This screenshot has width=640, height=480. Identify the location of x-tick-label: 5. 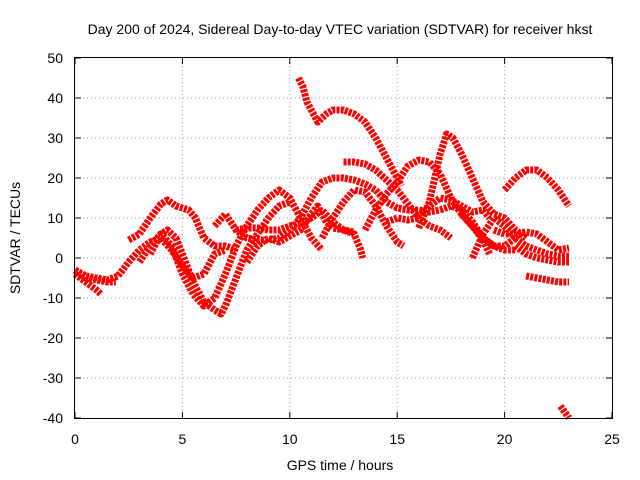
(183, 439).